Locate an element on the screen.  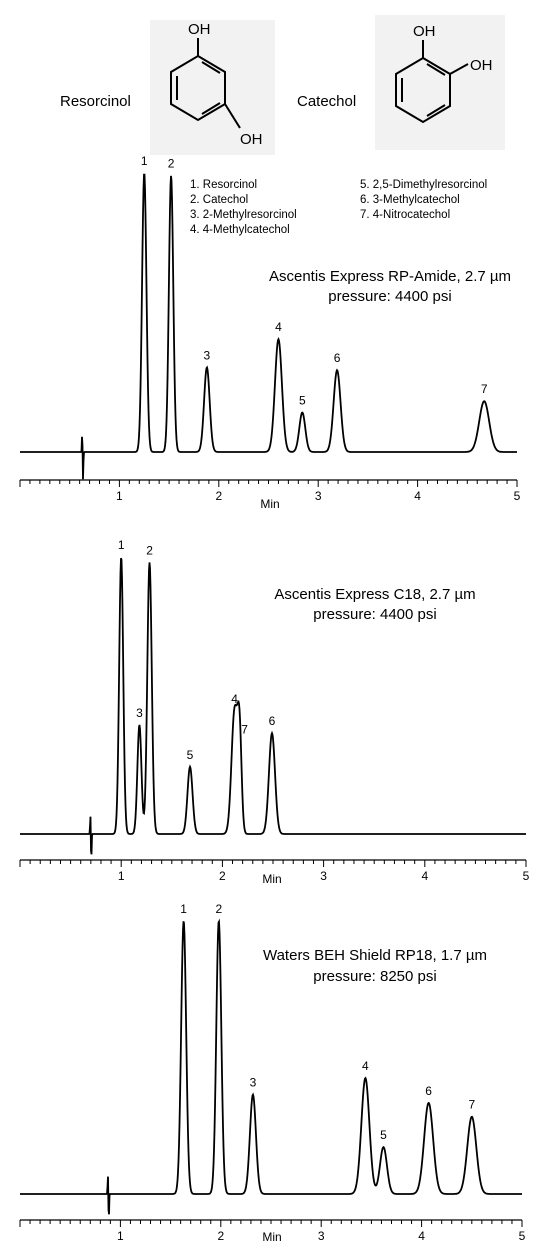
column-title: Ascentis Express C18, 2.7 µm is located at coordinates (374, 594).